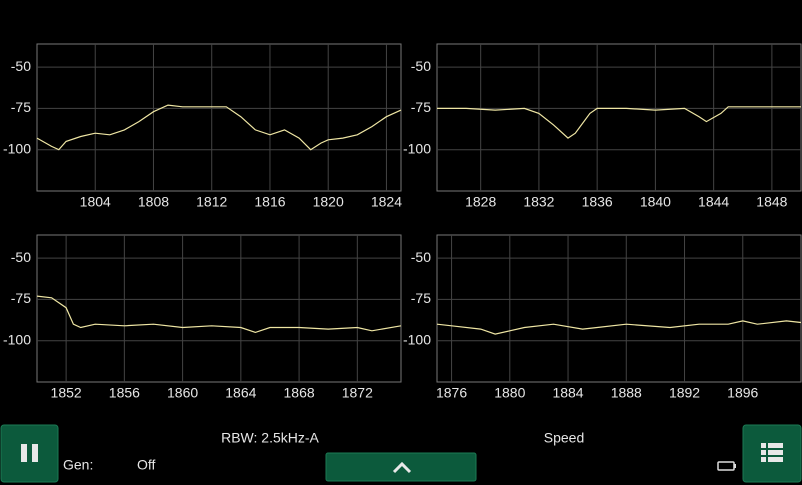 This screenshot has width=802, height=485. What do you see at coordinates (626, 393) in the screenshot?
I see `x-tick-label: 1888` at bounding box center [626, 393].